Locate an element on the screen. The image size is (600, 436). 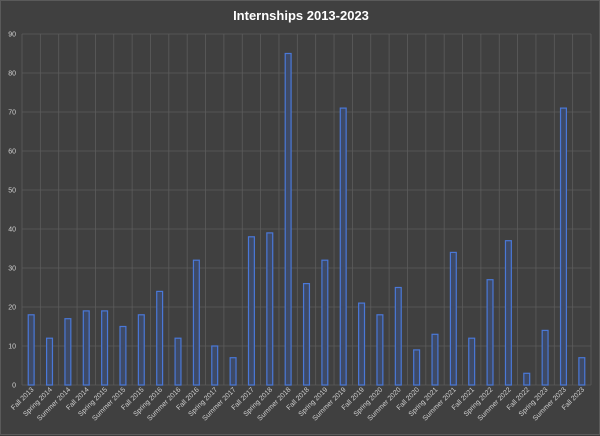
y-tick-label: 80 is located at coordinates (12, 74).